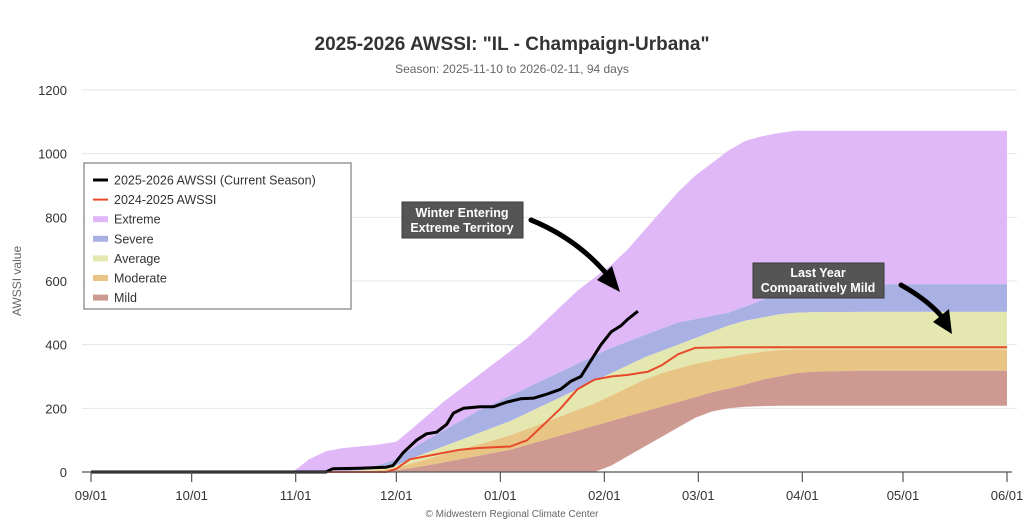 This screenshot has width=1024, height=526. What do you see at coordinates (125, 298) in the screenshot?
I see `legend-label: Mild` at bounding box center [125, 298].